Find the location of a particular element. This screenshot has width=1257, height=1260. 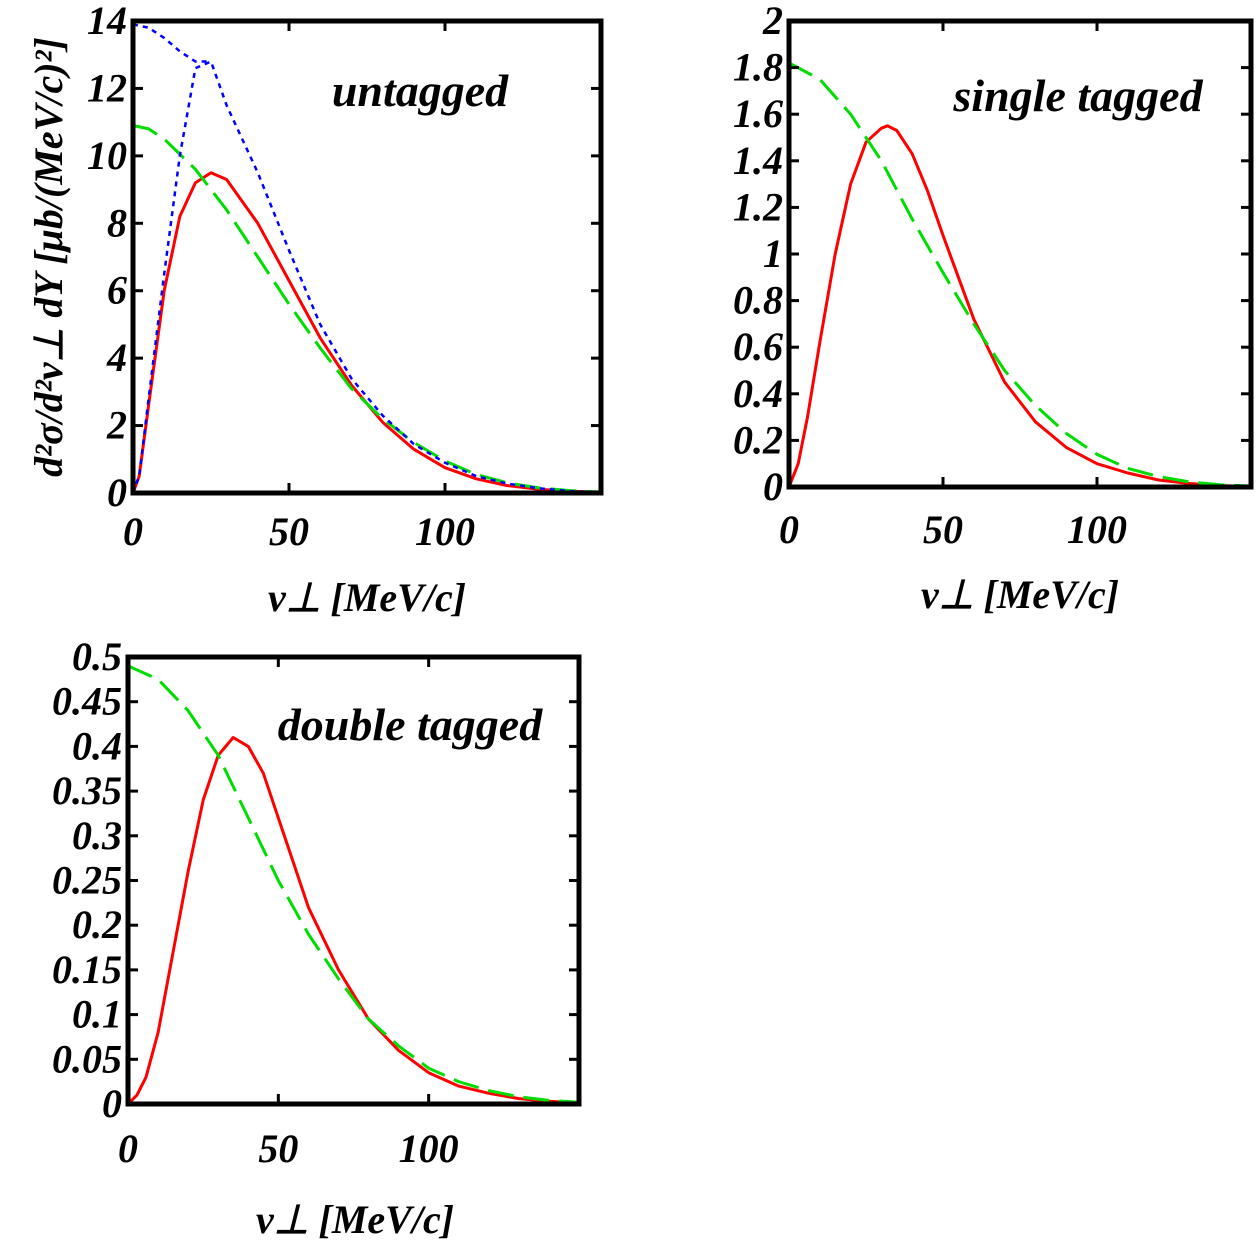

y-tick-label: 14 is located at coordinates (107, 21).